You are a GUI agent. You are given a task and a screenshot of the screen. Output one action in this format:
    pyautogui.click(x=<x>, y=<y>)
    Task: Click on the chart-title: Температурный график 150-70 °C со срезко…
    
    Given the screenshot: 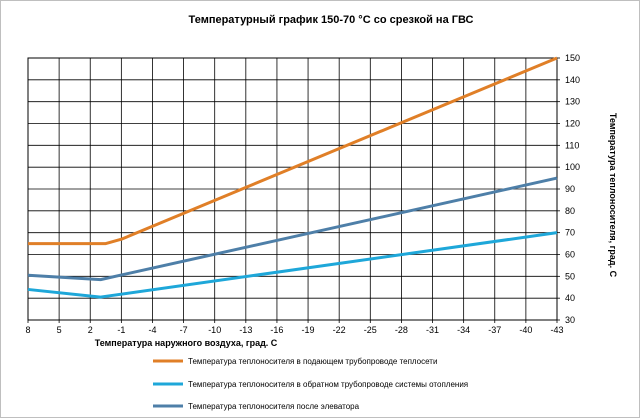 What is the action you would take?
    pyautogui.click(x=331, y=20)
    